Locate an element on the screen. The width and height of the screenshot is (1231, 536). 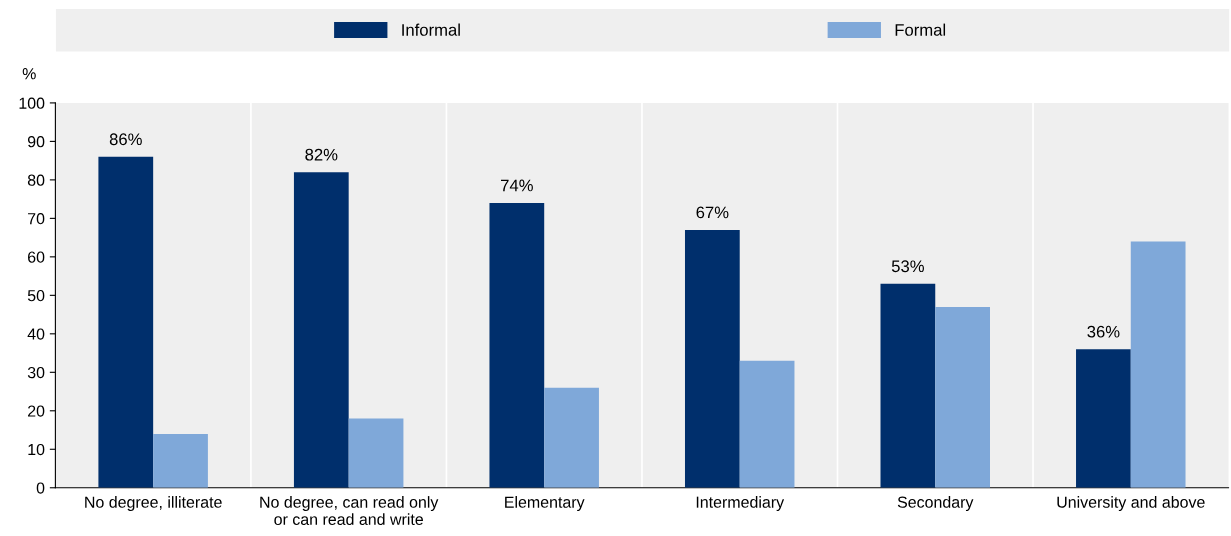
x-tick-label: Elementary is located at coordinates (545, 503).